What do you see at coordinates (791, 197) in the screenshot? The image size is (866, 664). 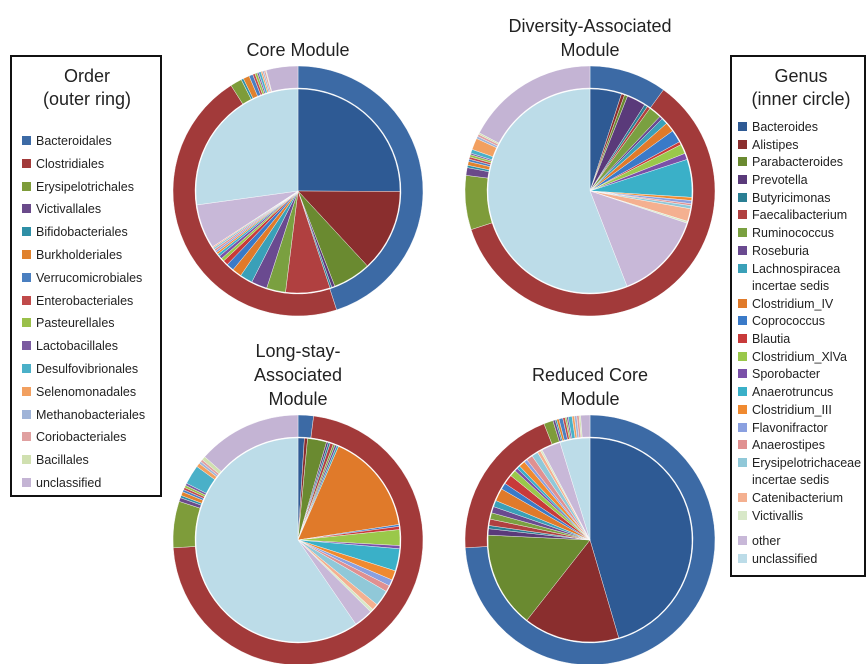 I see `legend-label: Butyricimonas` at bounding box center [791, 197].